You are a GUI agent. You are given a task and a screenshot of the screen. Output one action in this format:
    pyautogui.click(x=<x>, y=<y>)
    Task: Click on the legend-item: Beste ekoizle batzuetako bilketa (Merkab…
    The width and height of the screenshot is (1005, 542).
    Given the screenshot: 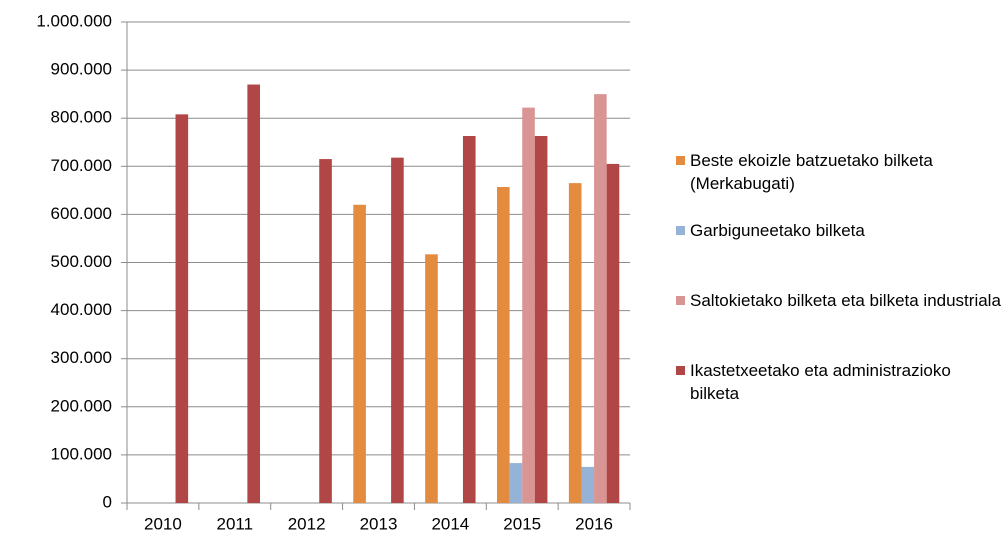 What is the action you would take?
    pyautogui.click(x=838, y=172)
    